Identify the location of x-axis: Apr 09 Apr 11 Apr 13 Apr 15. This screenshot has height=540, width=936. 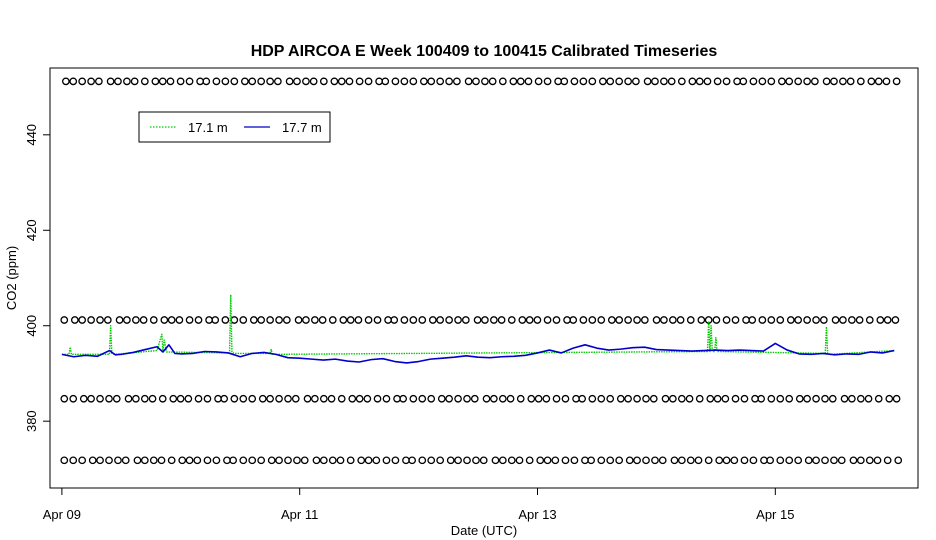
(418, 504).